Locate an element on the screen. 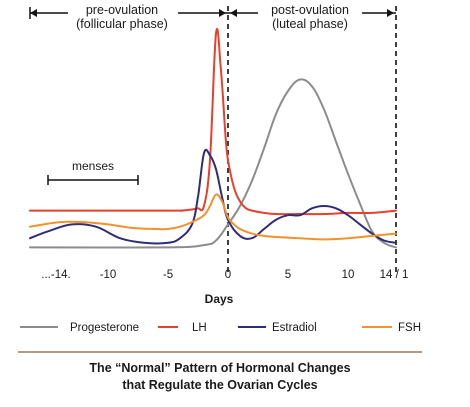 Image resolution: width=470 pixels, height=407 pixels. caption-line-1: The “Normal” Pattern of Hormonal Changes is located at coordinates (220, 368).